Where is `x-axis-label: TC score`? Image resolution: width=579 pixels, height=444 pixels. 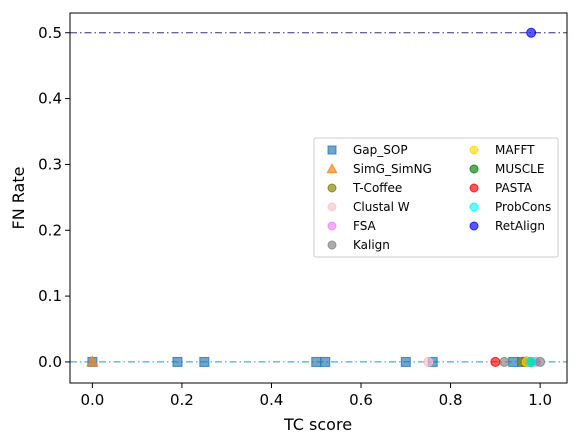
x-axis-label: TC score is located at coordinates (317, 424).